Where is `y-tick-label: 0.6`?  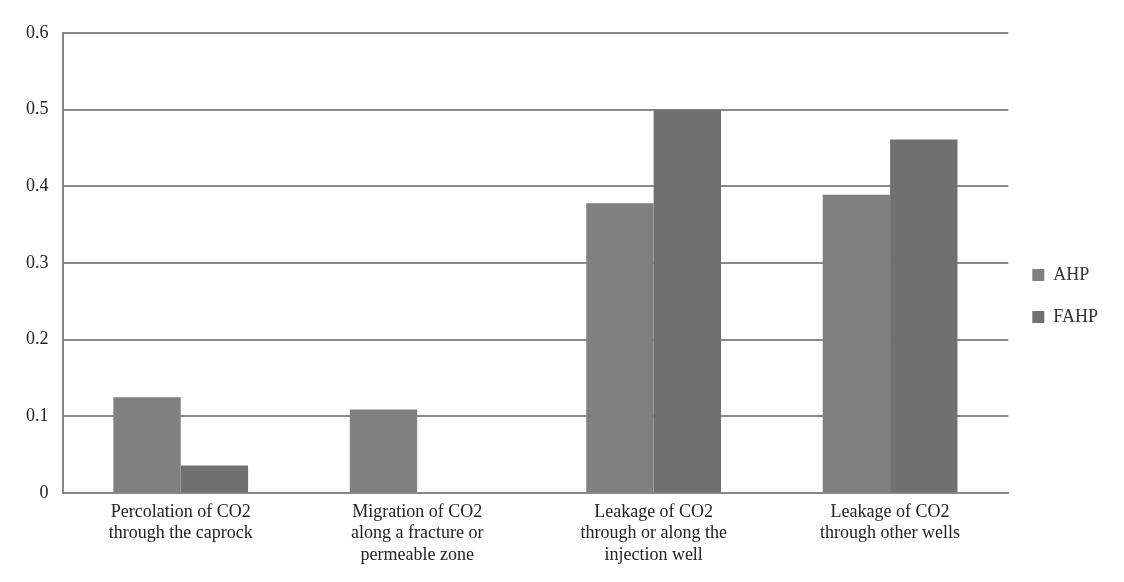 y-tick-label: 0.6 is located at coordinates (37, 31).